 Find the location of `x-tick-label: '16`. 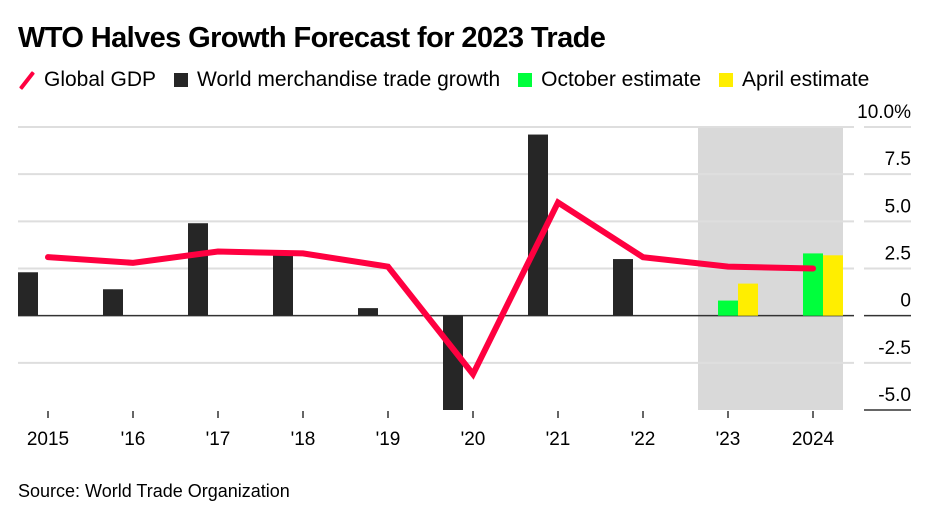

x-tick-label: '16 is located at coordinates (133, 439).